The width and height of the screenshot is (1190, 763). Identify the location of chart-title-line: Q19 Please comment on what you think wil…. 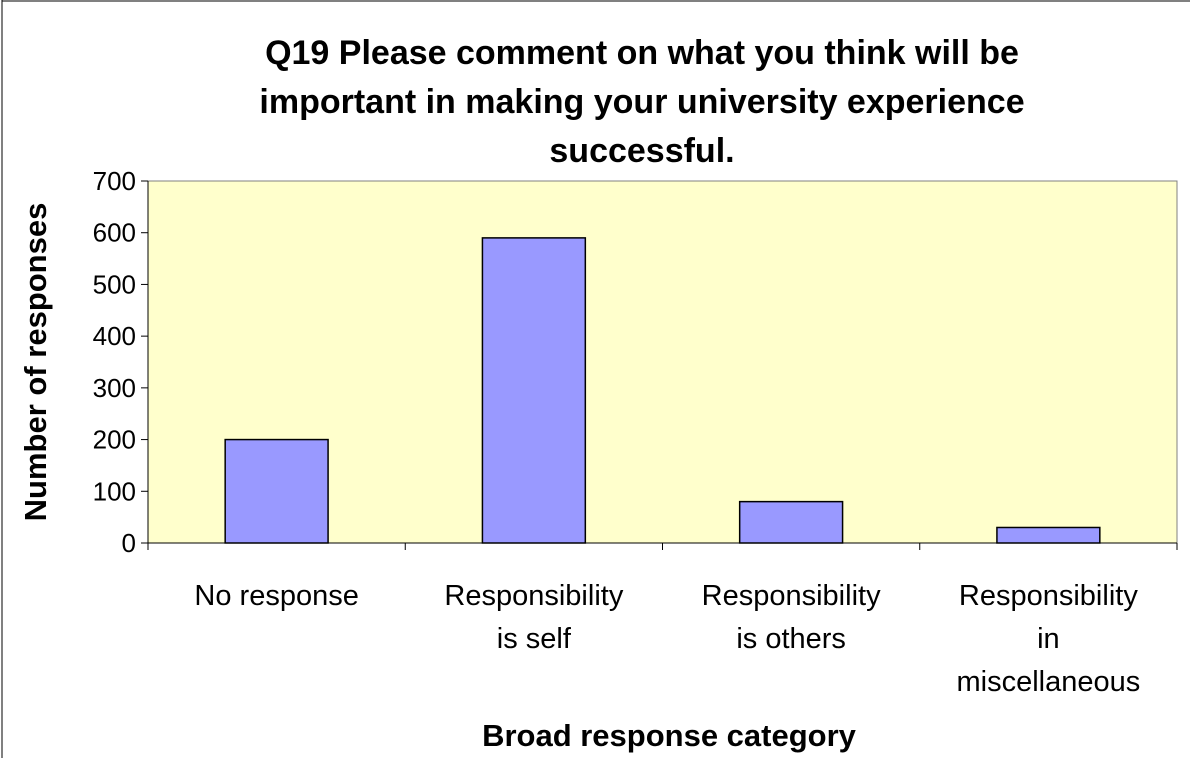
(642, 53).